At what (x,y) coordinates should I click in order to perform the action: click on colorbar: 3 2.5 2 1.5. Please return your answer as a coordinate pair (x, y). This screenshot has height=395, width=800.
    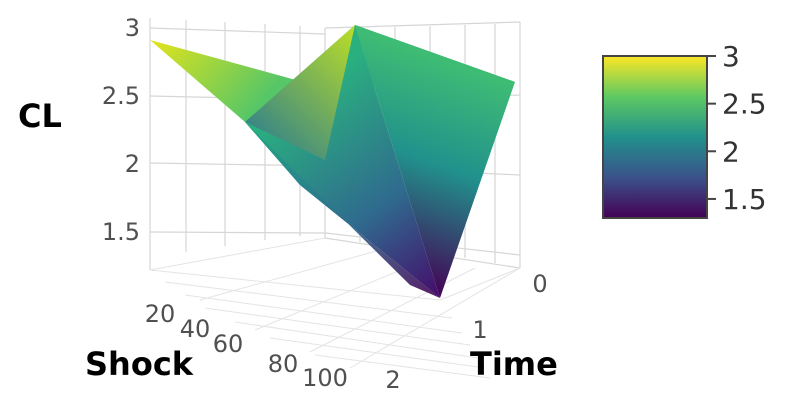
    Looking at the image, I should click on (685, 129).